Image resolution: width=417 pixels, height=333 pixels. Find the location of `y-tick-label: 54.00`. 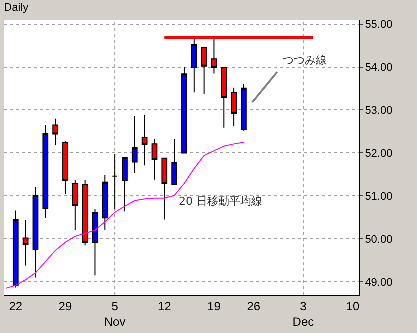

y-tick-label: 54.00 is located at coordinates (379, 68).